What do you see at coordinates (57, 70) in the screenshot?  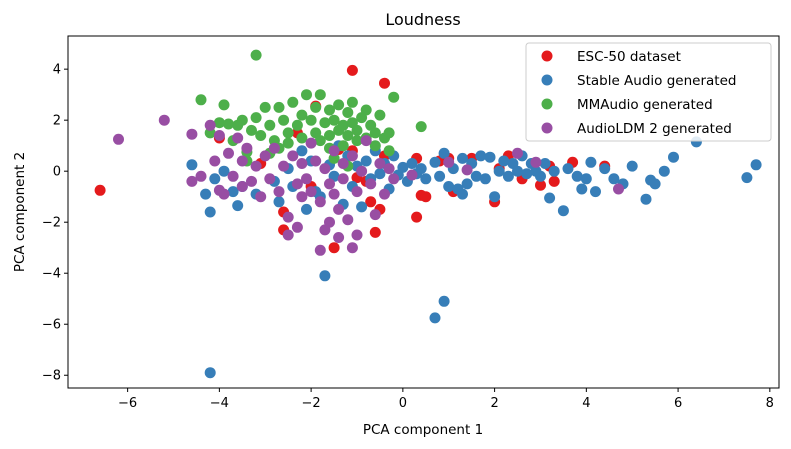 I see `y-tick-label: 4` at bounding box center [57, 70].